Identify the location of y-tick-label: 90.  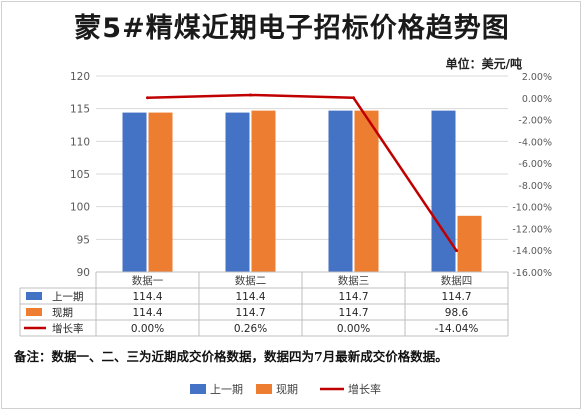
(83, 273).